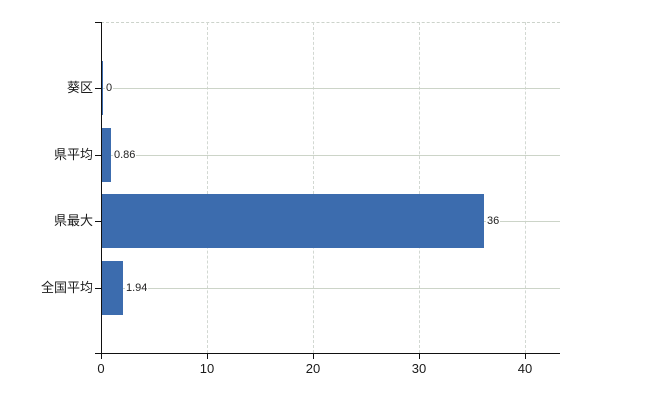 The image size is (650, 400). I want to click on x-axis-tick-label: 30, so click(419, 368).